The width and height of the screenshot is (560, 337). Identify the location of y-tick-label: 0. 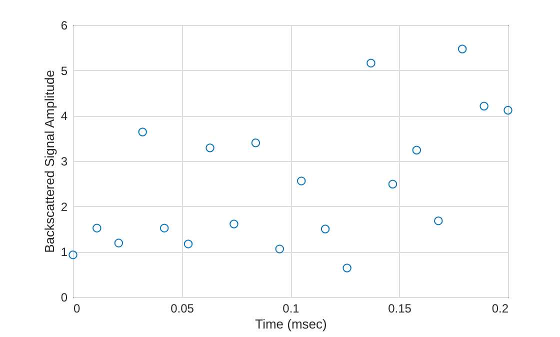
(64, 297).